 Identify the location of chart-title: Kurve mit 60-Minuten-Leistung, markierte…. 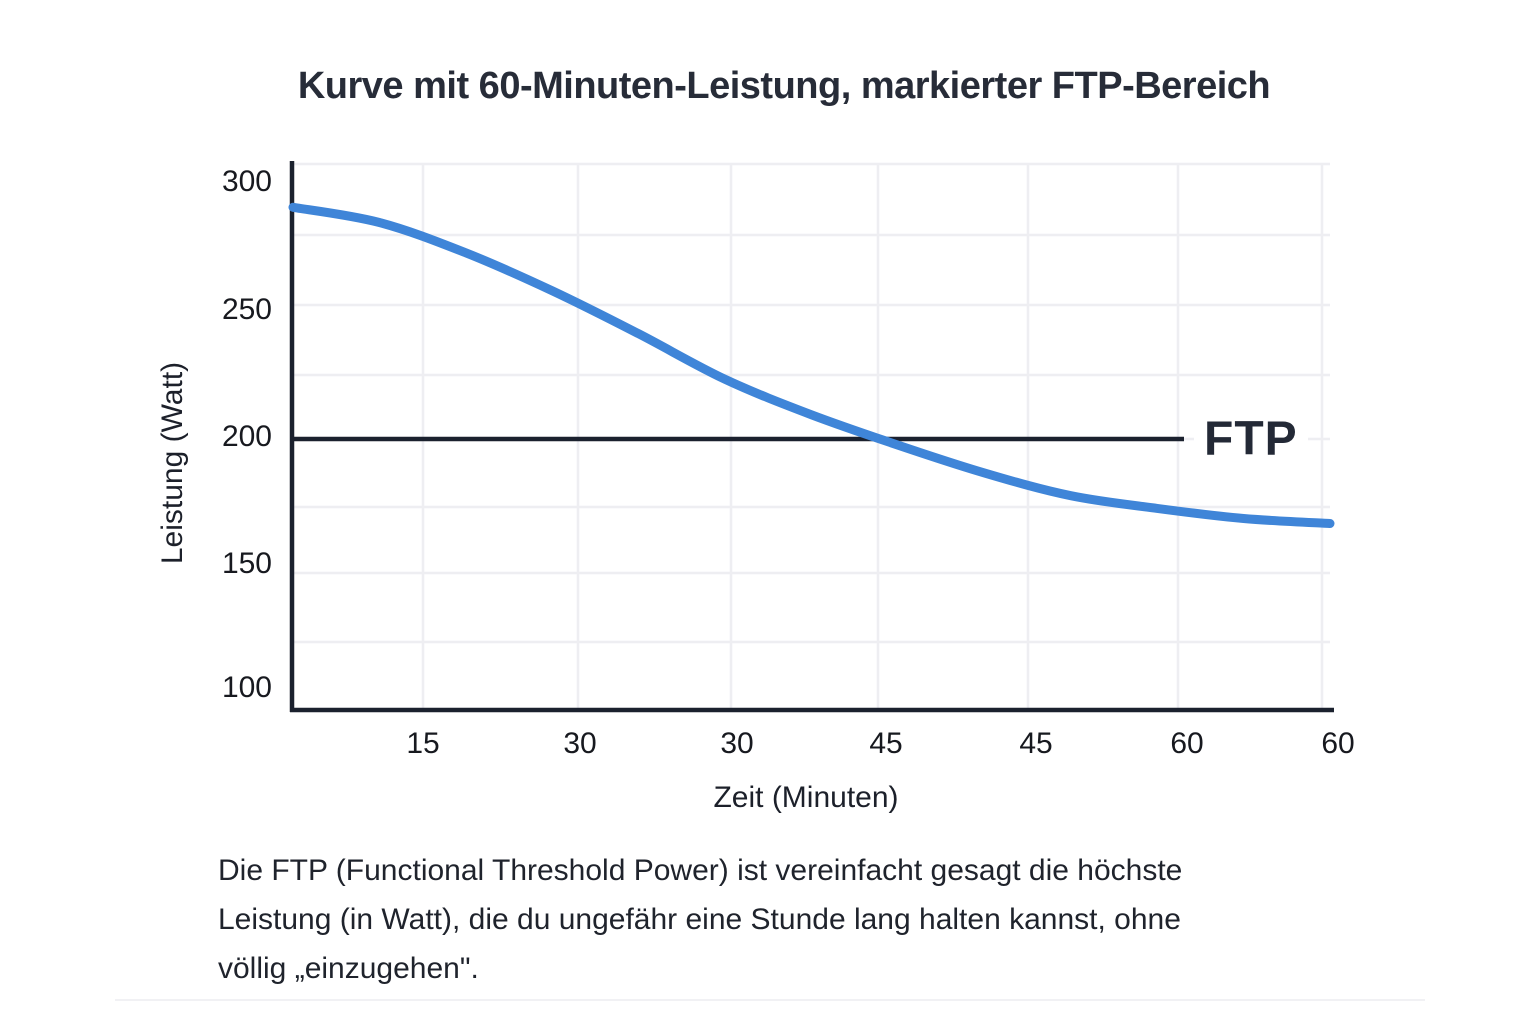
(784, 86).